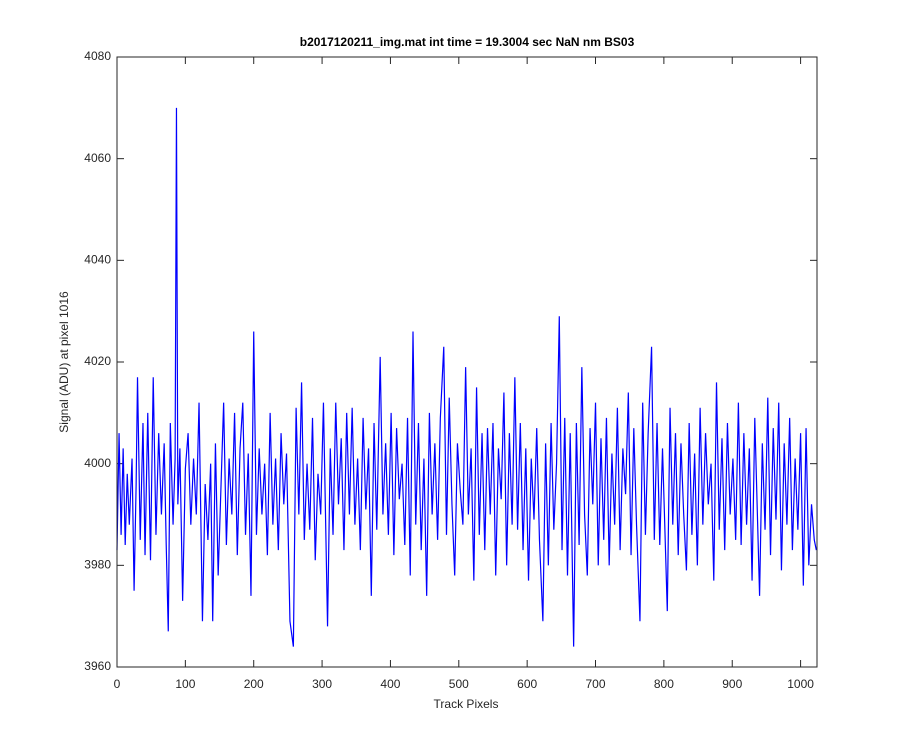 The height and width of the screenshot is (750, 900). Describe the element at coordinates (97, 463) in the screenshot. I see `y-tick-label: 4000` at that location.